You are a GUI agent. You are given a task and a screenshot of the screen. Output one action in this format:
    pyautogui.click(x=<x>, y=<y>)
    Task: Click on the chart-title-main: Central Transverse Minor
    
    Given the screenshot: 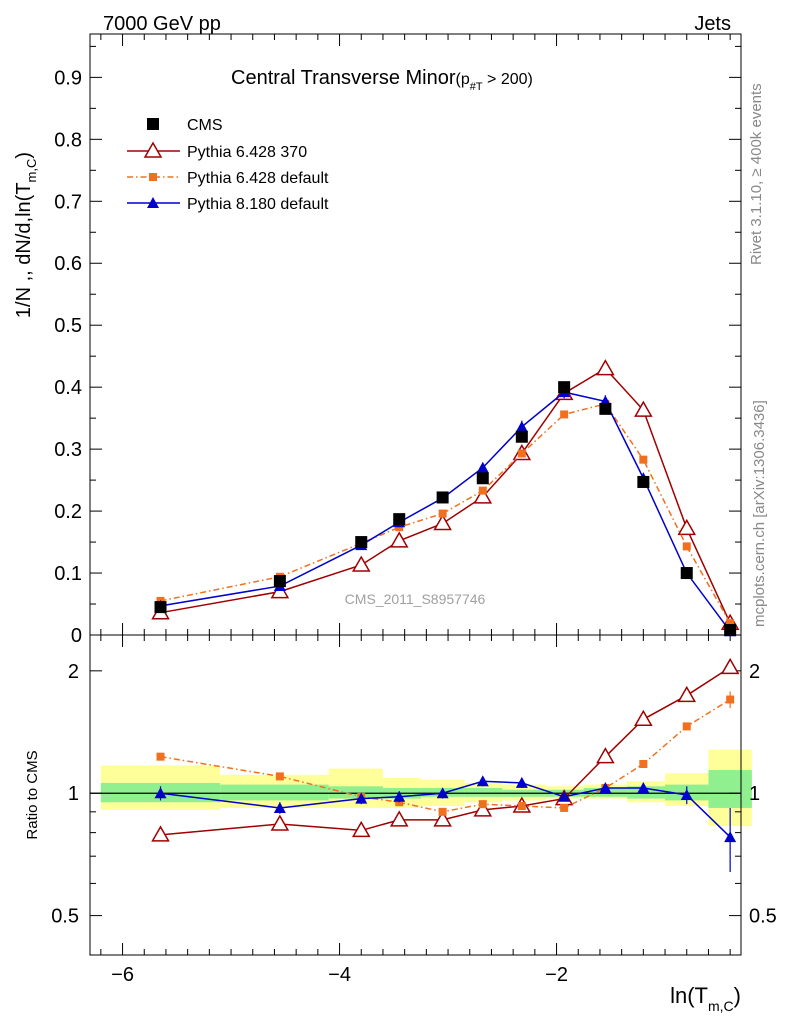 What is the action you would take?
    pyautogui.click(x=343, y=78)
    